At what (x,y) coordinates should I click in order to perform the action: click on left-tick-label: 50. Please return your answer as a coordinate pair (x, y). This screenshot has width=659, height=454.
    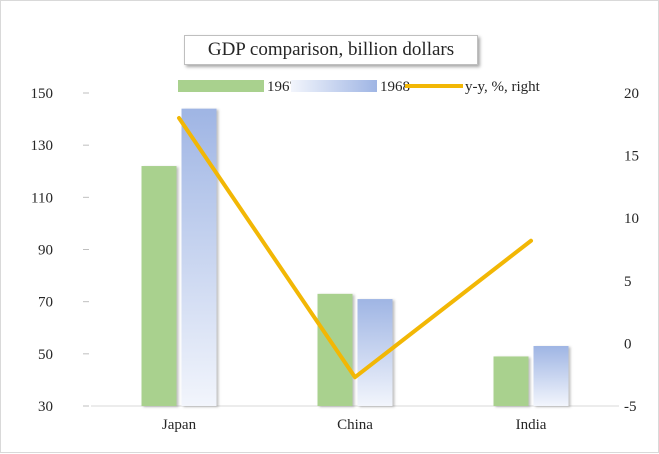
    Looking at the image, I should click on (45, 355).